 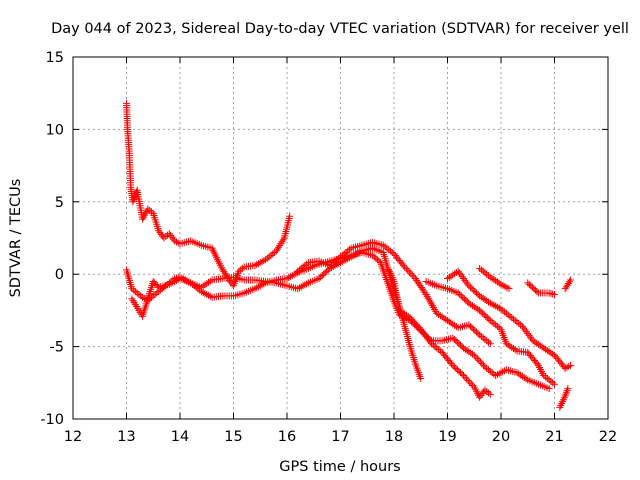 What do you see at coordinates (59, 275) in the screenshot?
I see `y-tick-label: 0` at bounding box center [59, 275].